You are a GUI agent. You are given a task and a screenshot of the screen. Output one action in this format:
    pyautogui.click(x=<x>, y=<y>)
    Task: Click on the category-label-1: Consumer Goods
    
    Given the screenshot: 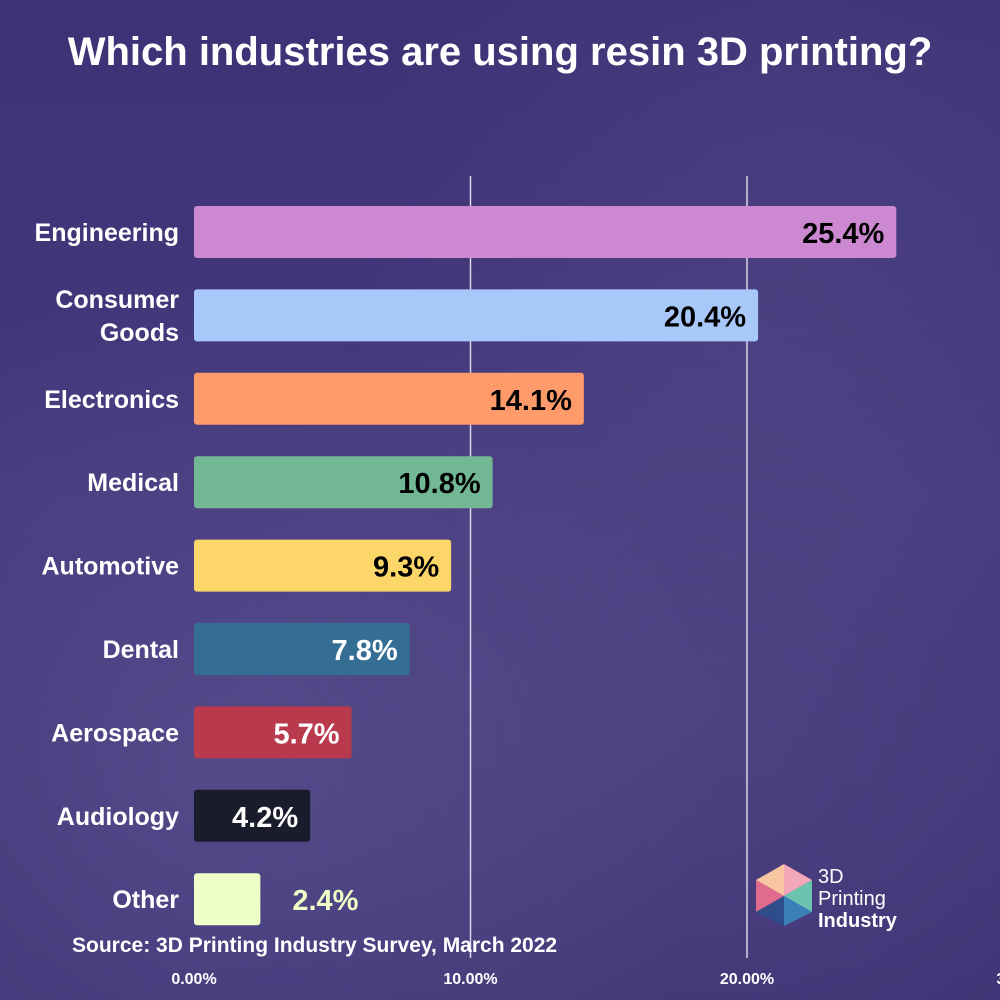 What is the action you would take?
    pyautogui.click(x=117, y=316)
    